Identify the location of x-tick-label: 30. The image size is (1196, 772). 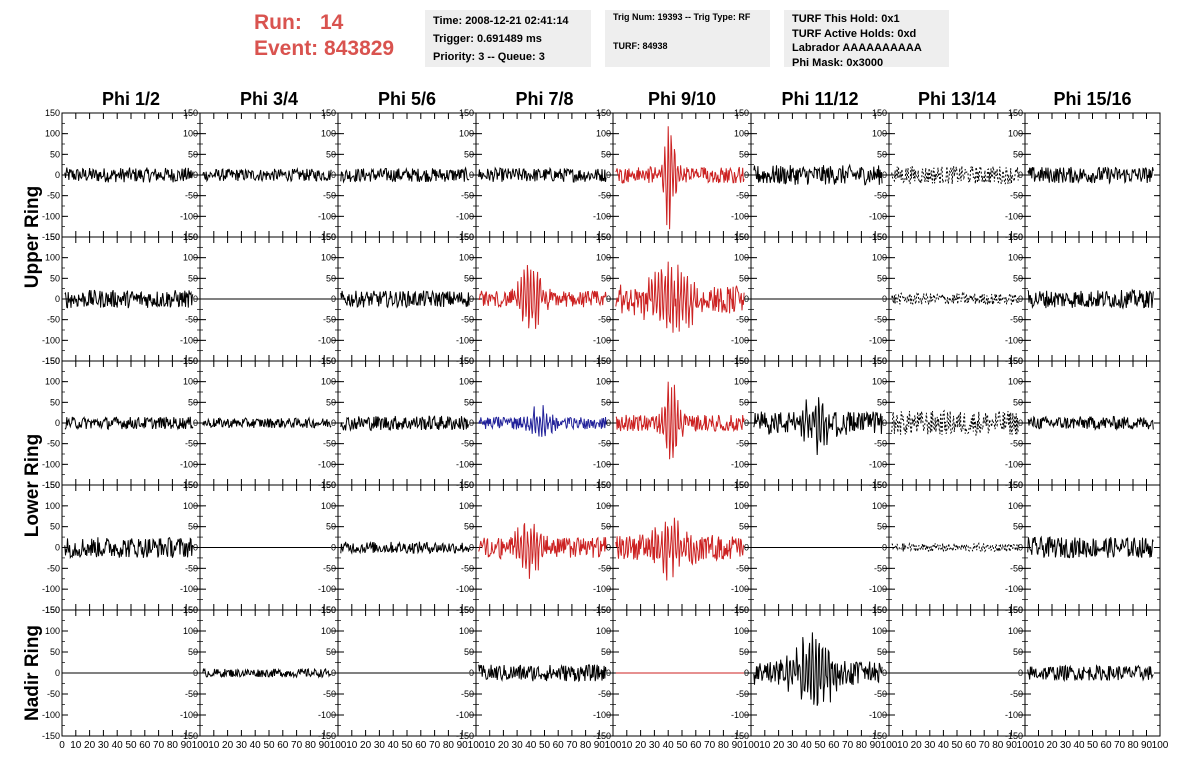
(380, 745).